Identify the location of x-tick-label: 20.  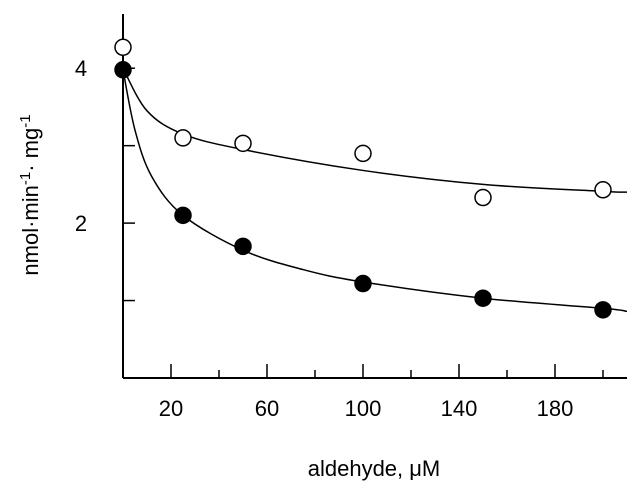
(171, 408).